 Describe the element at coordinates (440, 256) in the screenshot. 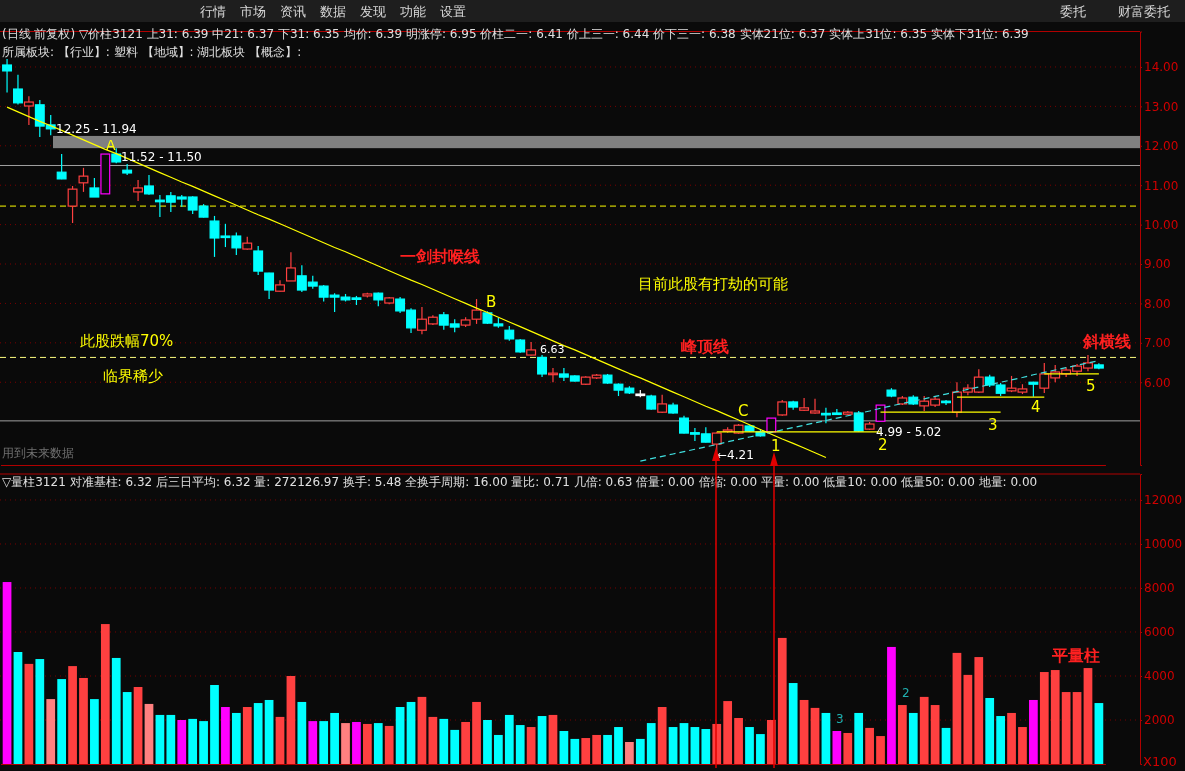

I see `annotation: 一剑封喉线` at that location.